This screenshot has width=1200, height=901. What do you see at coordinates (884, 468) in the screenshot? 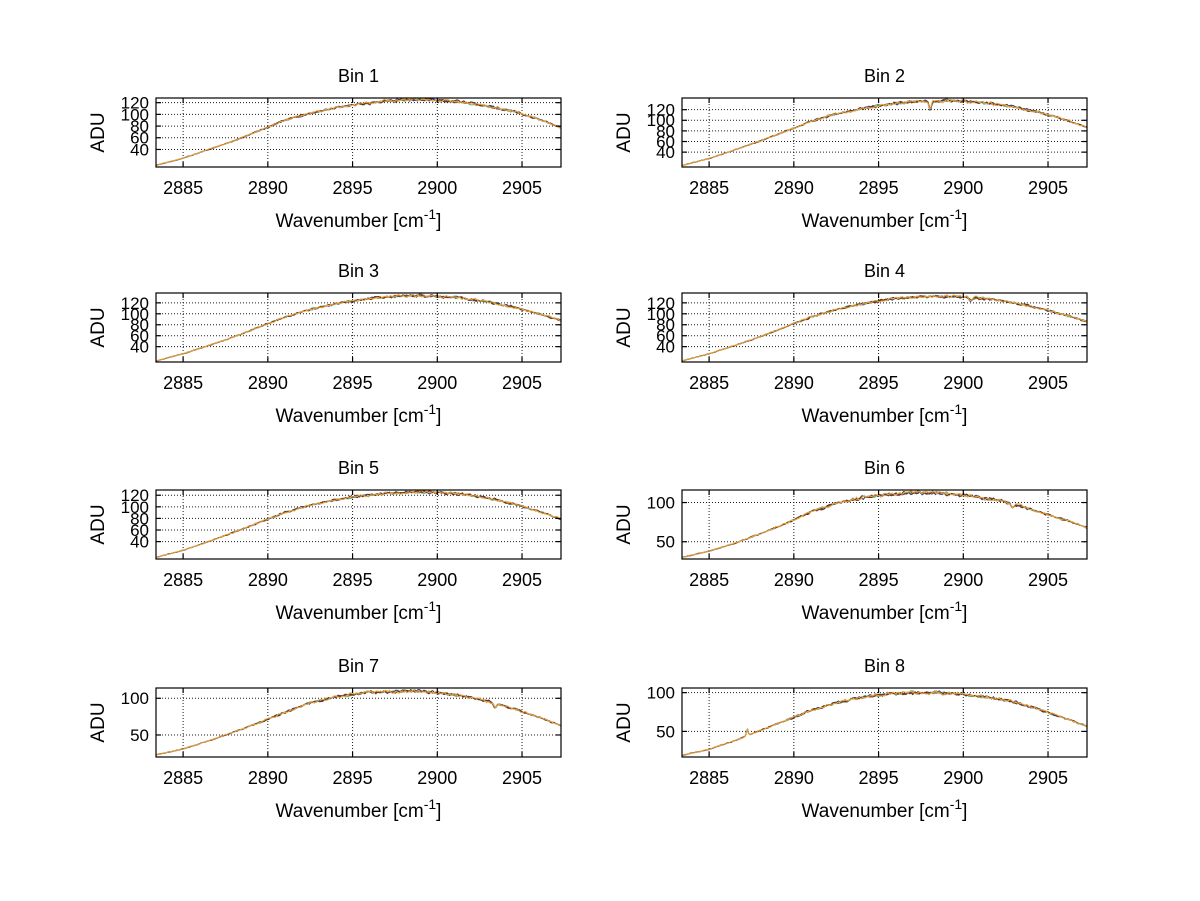
I see `plot-title: Bin 6` at bounding box center [884, 468].